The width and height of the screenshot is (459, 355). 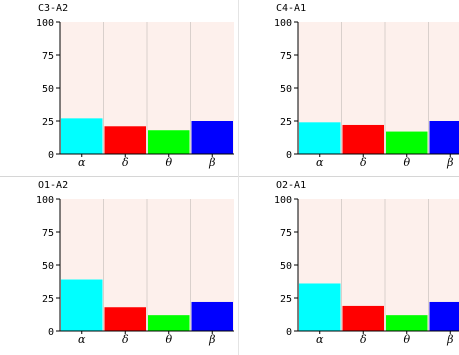 I want to click on chart-title: C3-A2, so click(x=53, y=8).